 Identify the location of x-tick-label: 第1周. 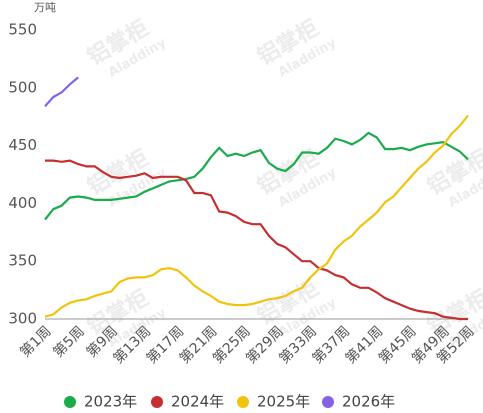
(36, 342).